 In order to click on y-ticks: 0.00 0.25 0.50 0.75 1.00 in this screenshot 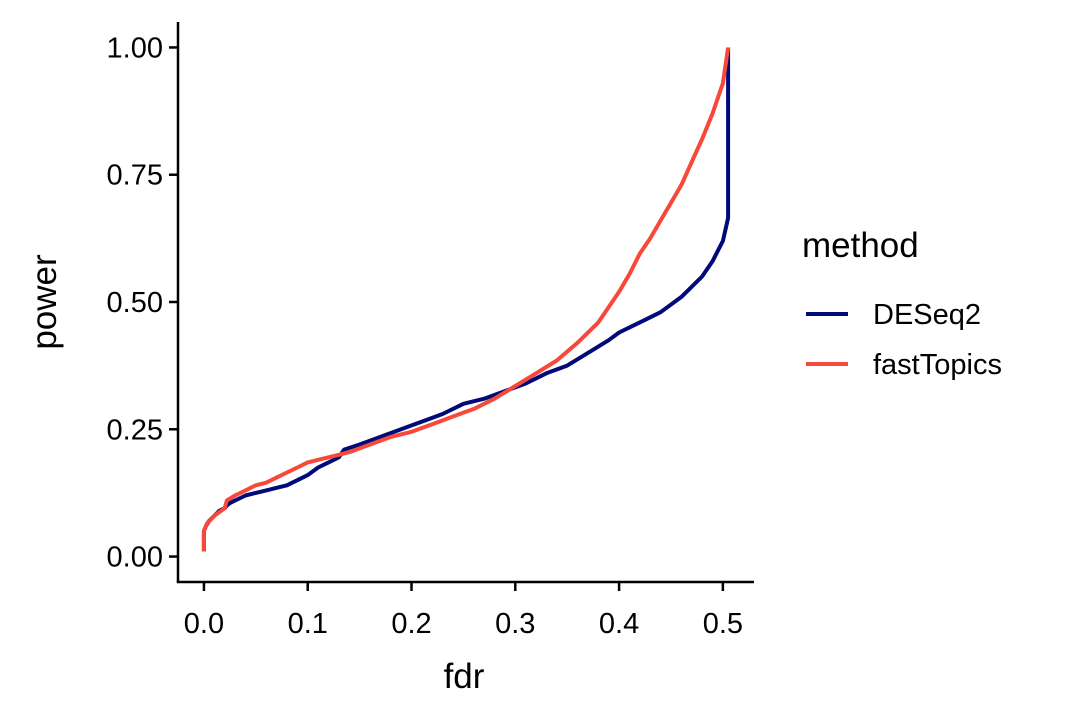, I will do `click(142, 303)`.